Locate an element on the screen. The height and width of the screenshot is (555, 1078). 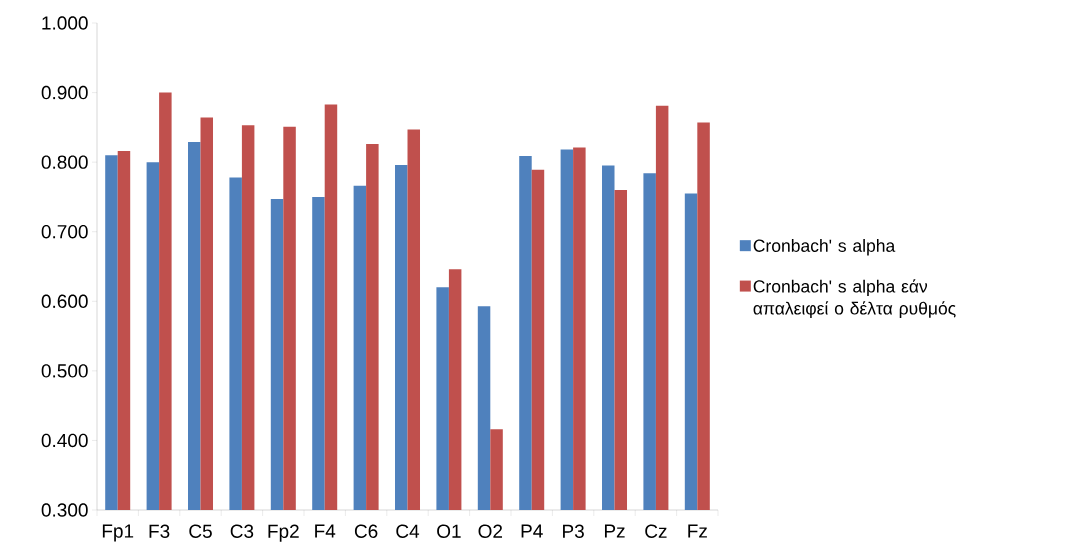
x-tick-label: Fz is located at coordinates (697, 531).